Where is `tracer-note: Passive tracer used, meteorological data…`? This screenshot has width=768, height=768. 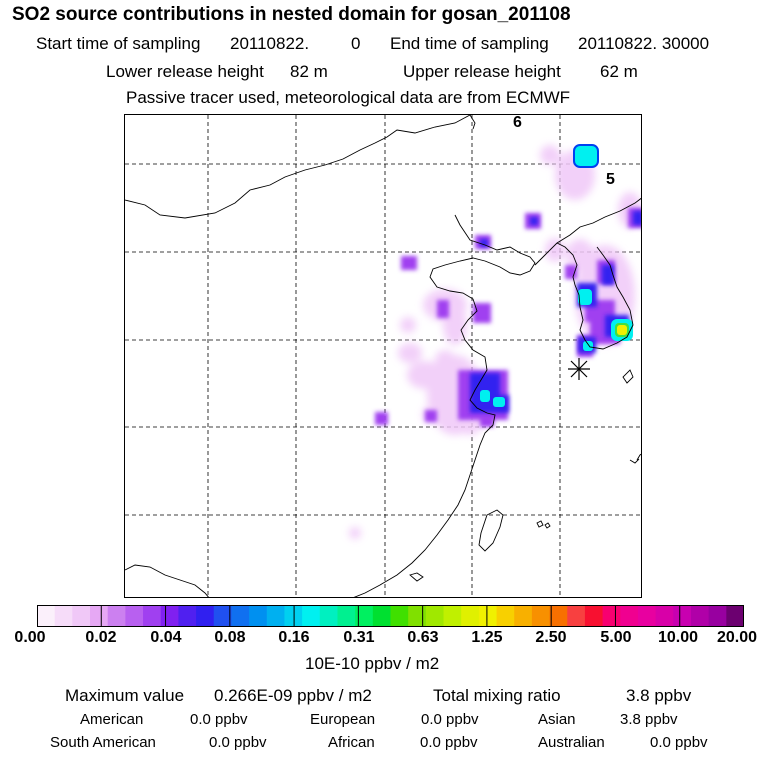 tracer-note: Passive tracer used, meteorological data… is located at coordinates (348, 97).